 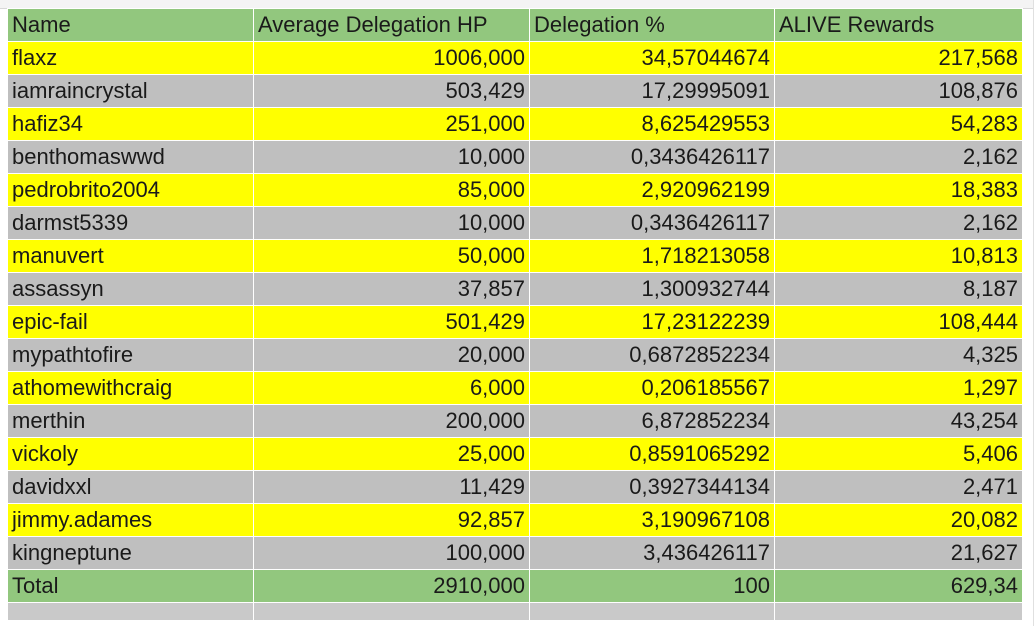 I want to click on table-row: kingneptune 100,000 3,436426117 21,627, so click(x=515, y=553).